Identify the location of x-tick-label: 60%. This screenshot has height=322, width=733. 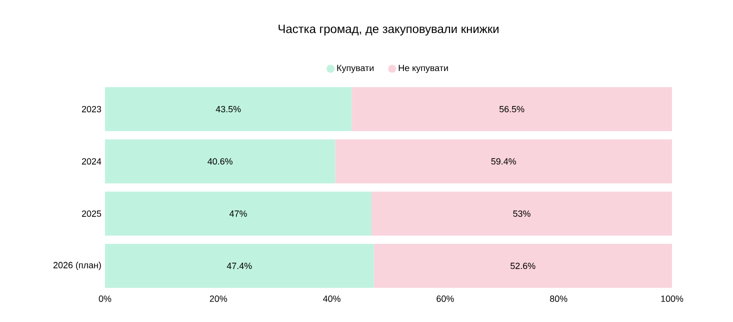
(445, 299).